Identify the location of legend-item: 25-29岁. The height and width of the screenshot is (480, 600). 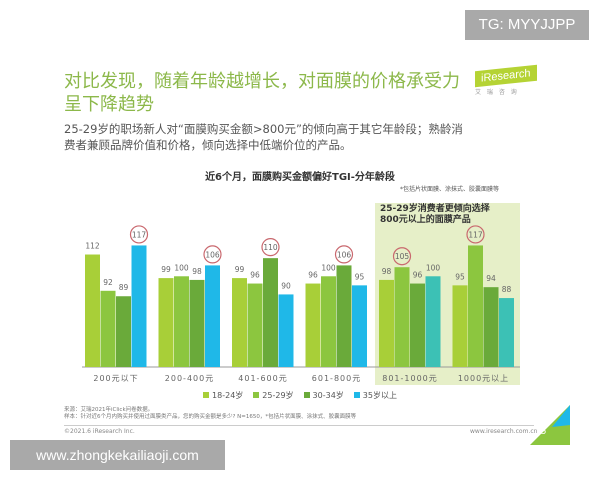
(273, 395).